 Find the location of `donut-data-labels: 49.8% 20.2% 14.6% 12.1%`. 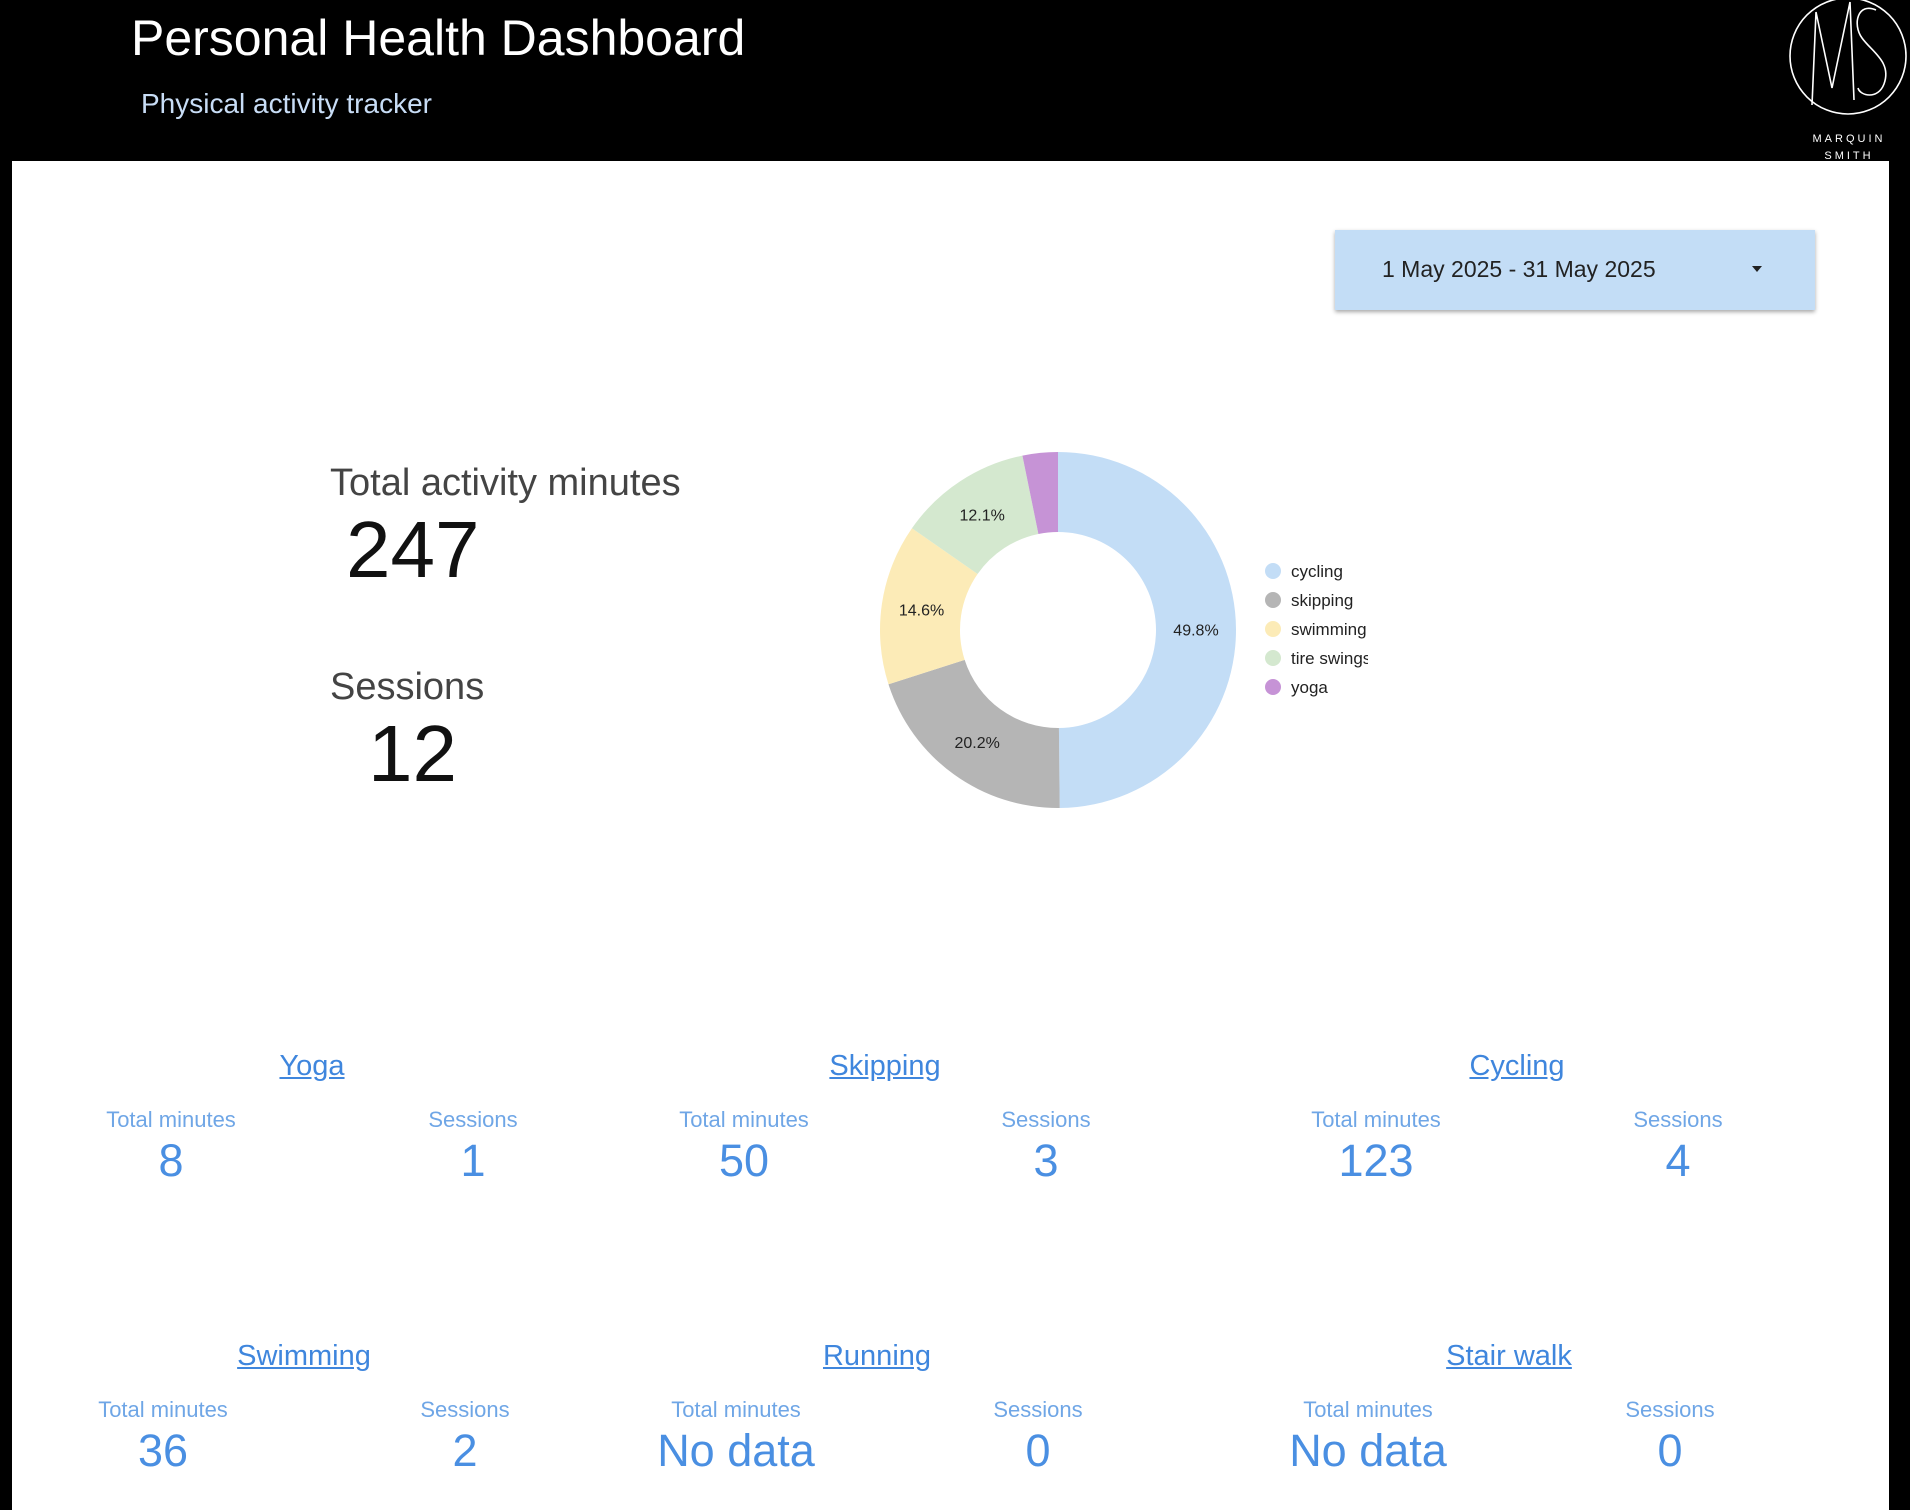

donut-data-labels: 49.8% 20.2% 14.6% 12.1% is located at coordinates (1059, 630).